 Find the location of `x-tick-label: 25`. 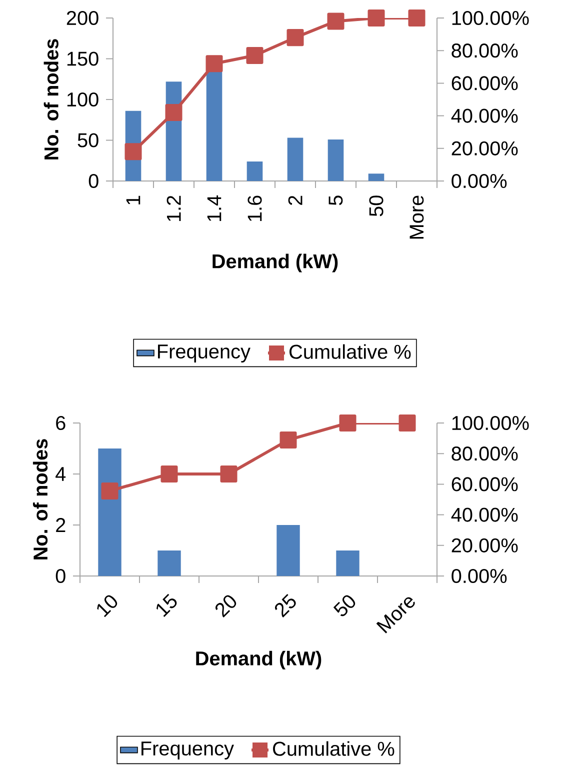

x-tick-label: 25 is located at coordinates (285, 606).